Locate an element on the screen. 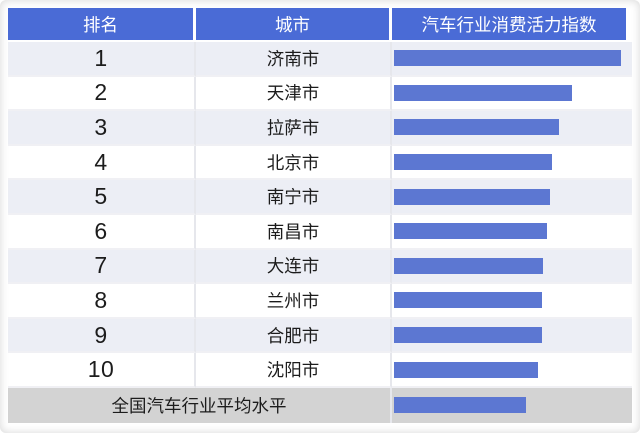 The width and height of the screenshot is (640, 433). city-cell: 大连市 is located at coordinates (294, 267).